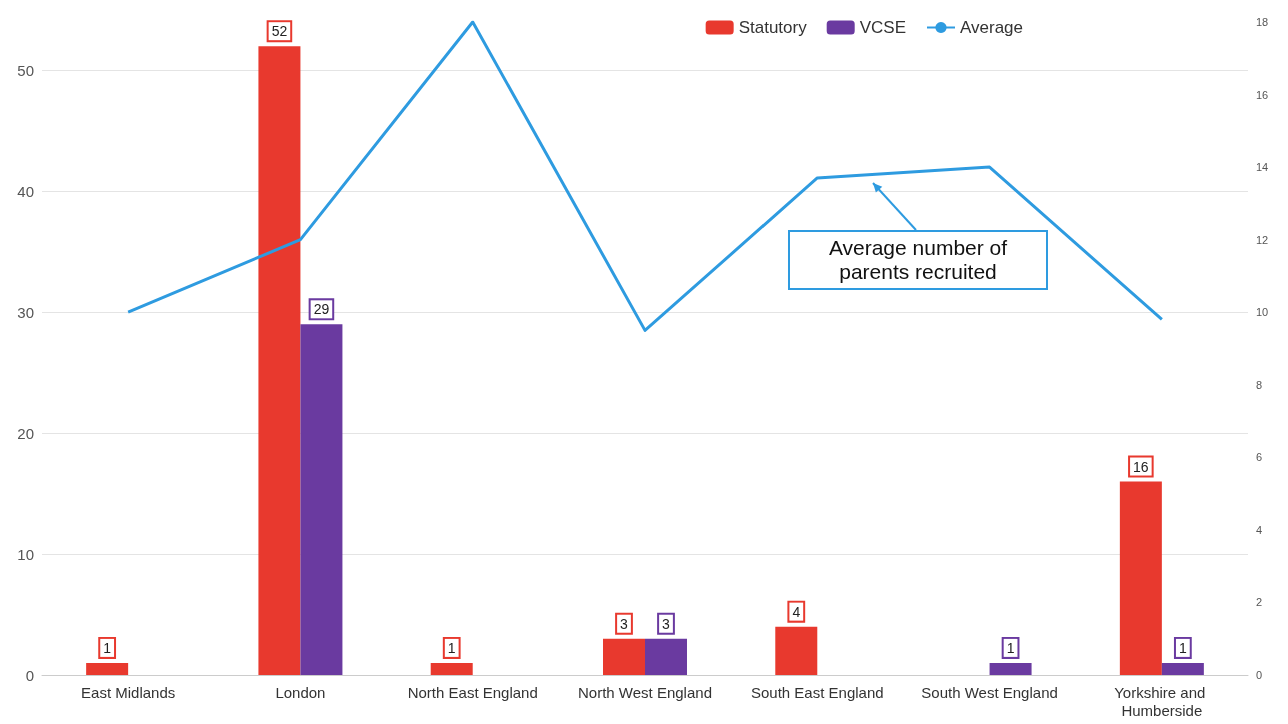 Image resolution: width=1288 pixels, height=724 pixels. What do you see at coordinates (1259, 457) in the screenshot?
I see `y2-tick-label: 6` at bounding box center [1259, 457].